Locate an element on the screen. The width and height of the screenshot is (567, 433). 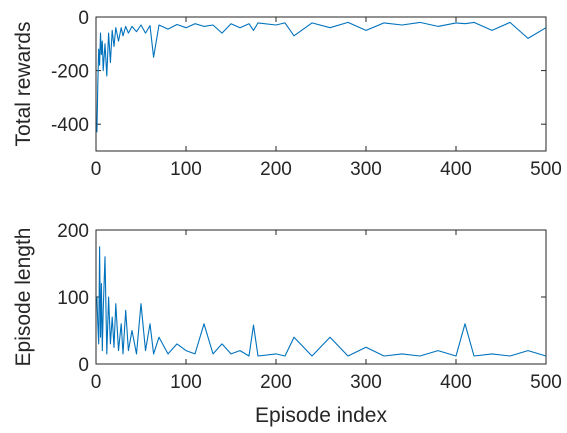
y-tick-label: 100 is located at coordinates (73, 298).